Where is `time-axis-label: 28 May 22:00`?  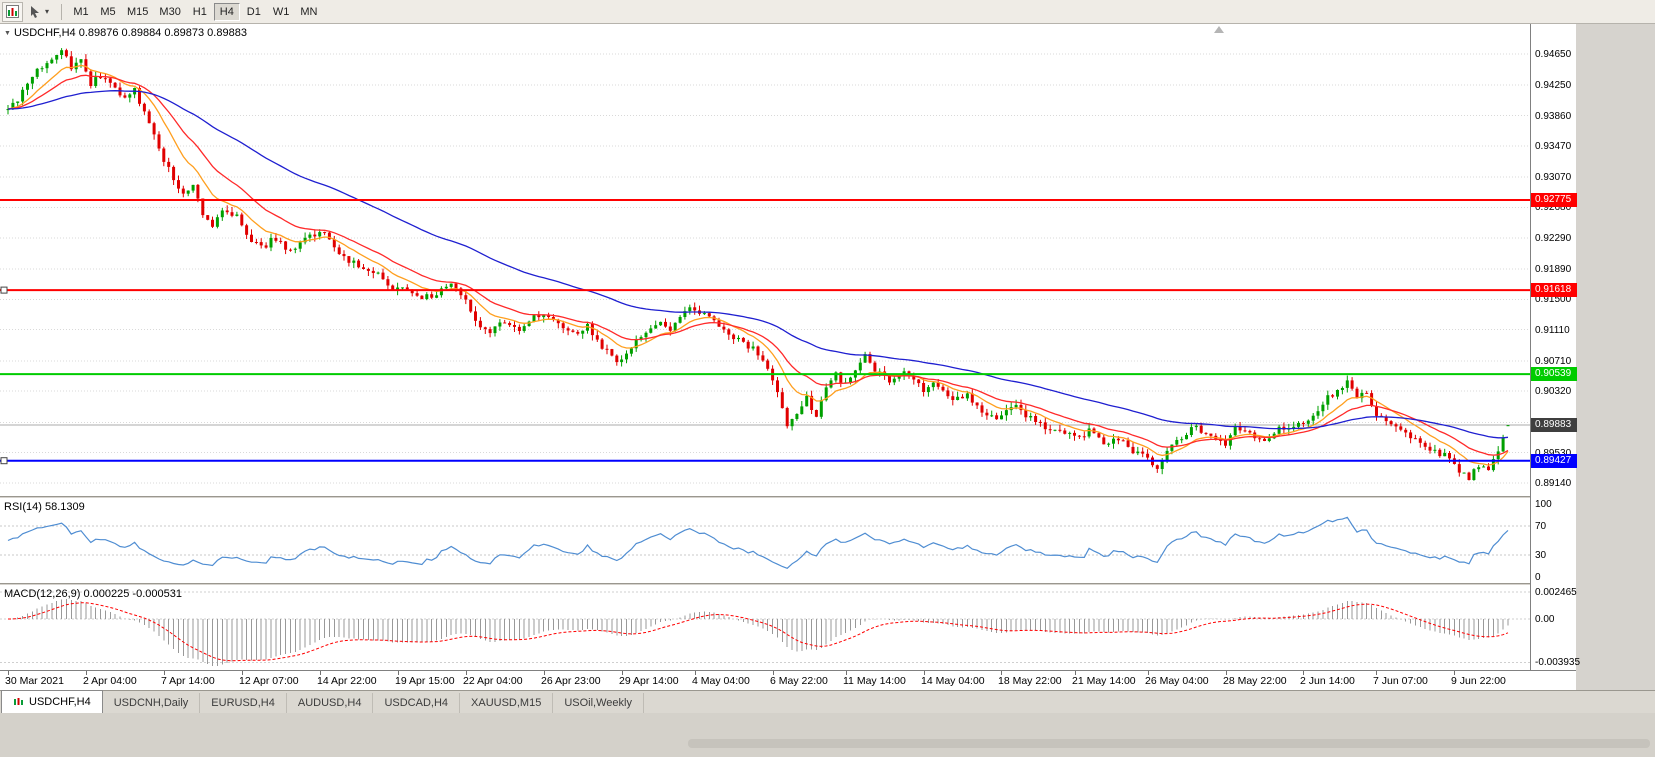
time-axis-label: 28 May 22:00 is located at coordinates (1255, 681).